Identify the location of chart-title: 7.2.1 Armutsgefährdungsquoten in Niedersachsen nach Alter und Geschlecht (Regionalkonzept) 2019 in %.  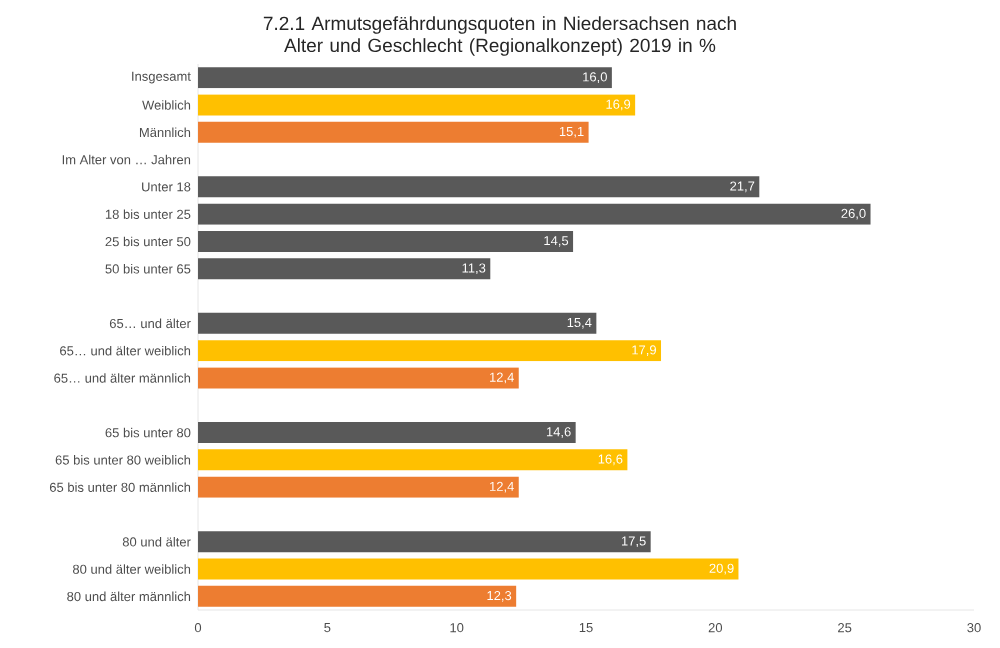
(499, 36).